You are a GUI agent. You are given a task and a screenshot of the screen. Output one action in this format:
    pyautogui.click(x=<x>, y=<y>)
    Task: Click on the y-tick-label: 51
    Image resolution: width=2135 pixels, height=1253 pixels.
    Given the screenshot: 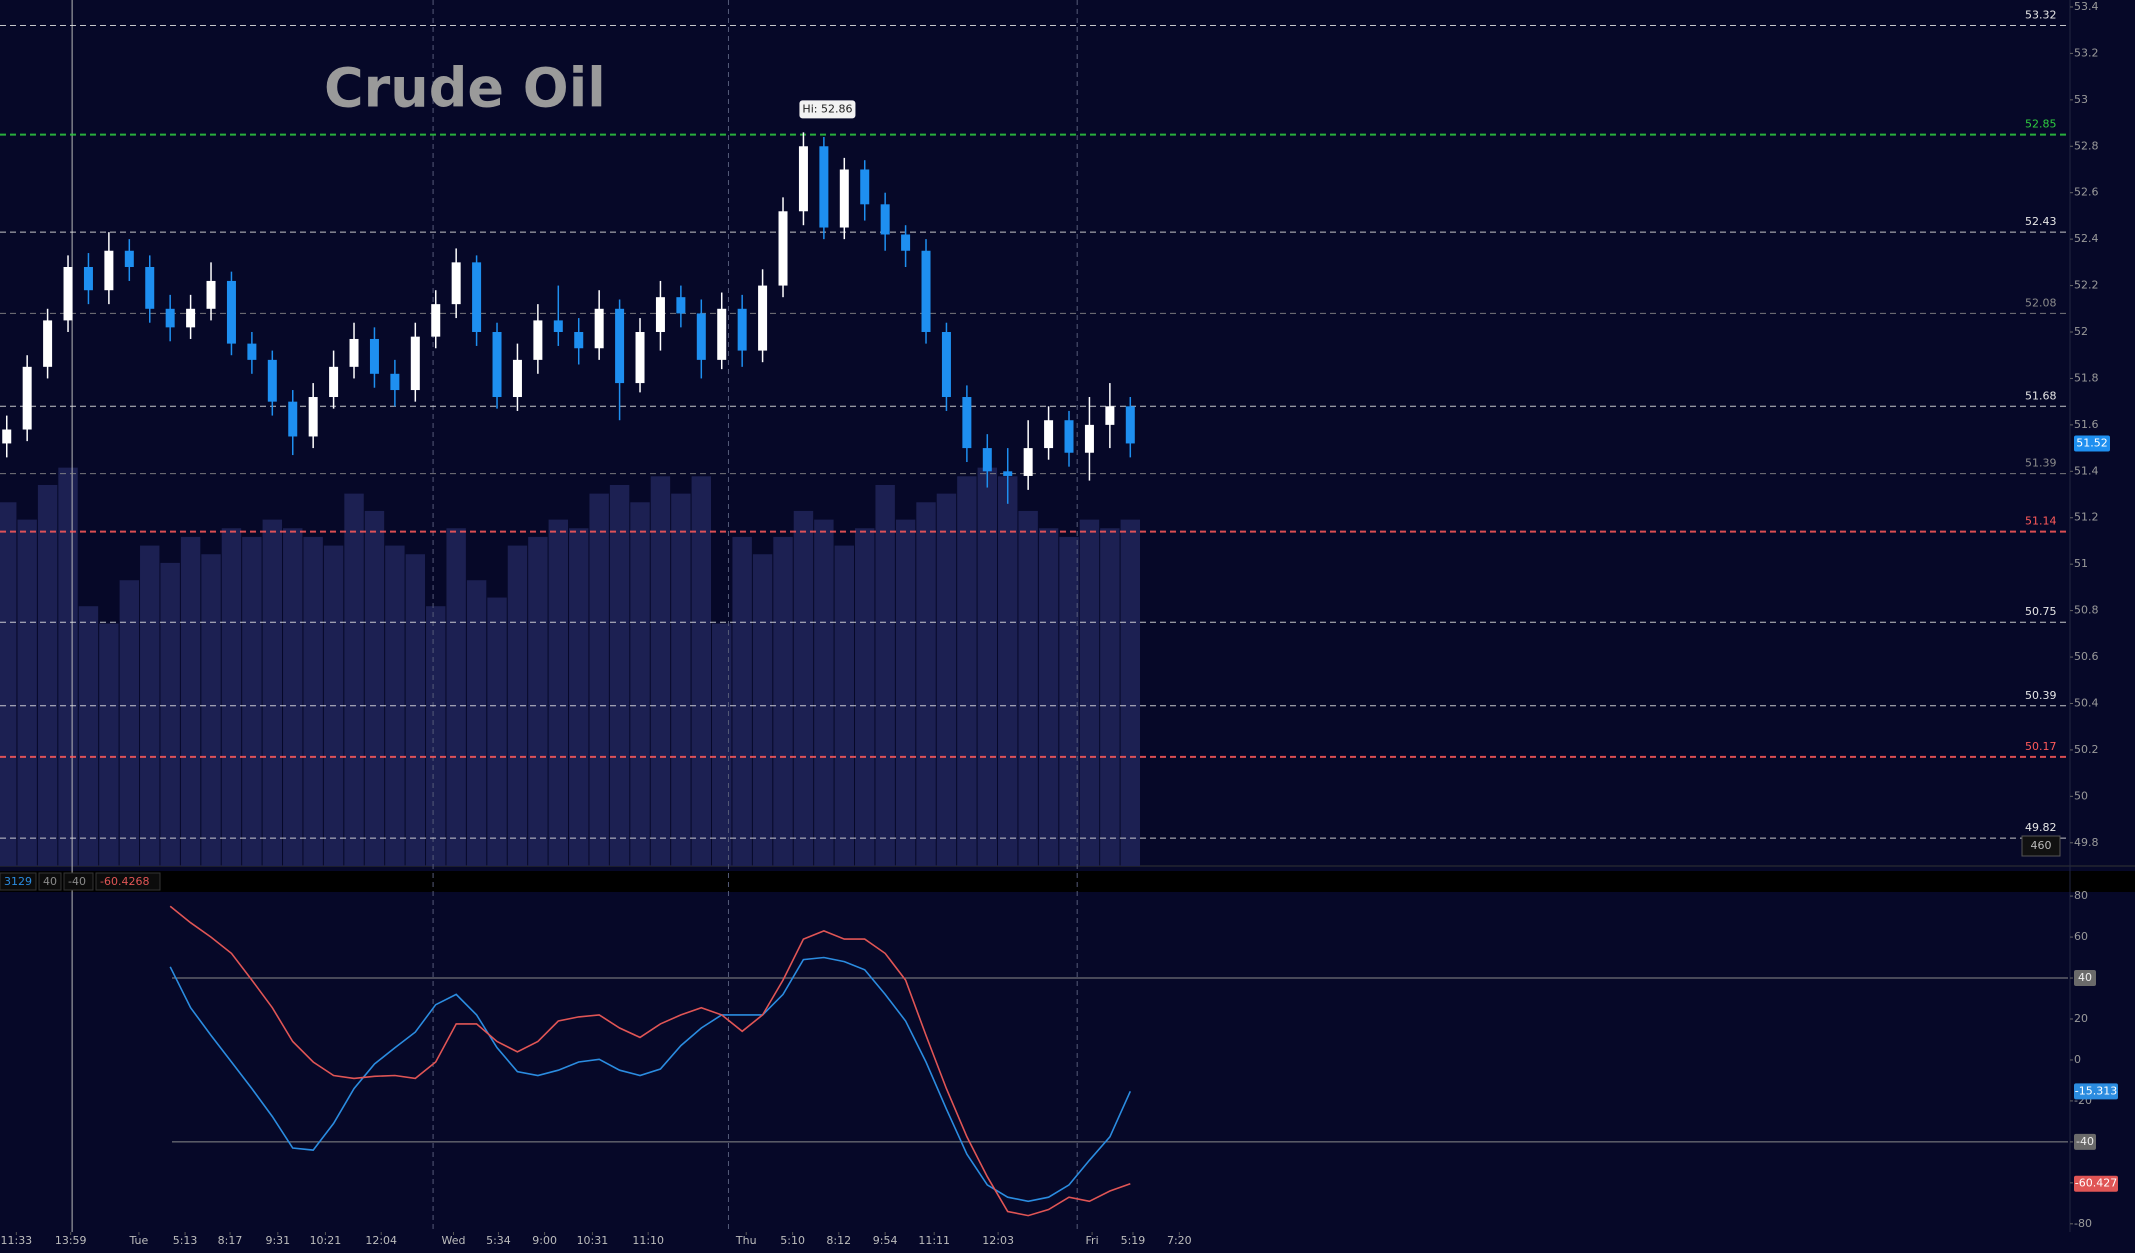 What is the action you would take?
    pyautogui.click(x=2081, y=563)
    